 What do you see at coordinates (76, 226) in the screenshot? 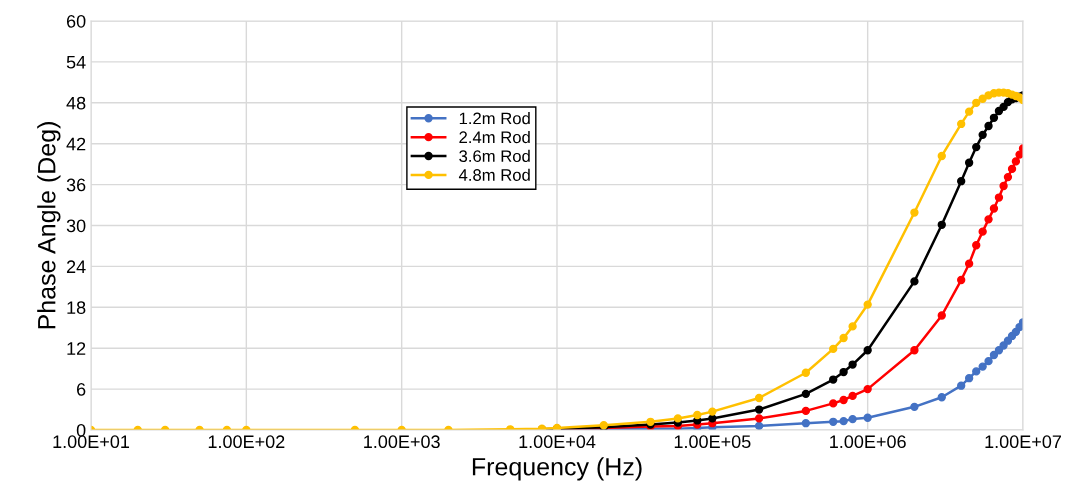
I see `y-tick-label: 30` at bounding box center [76, 226].